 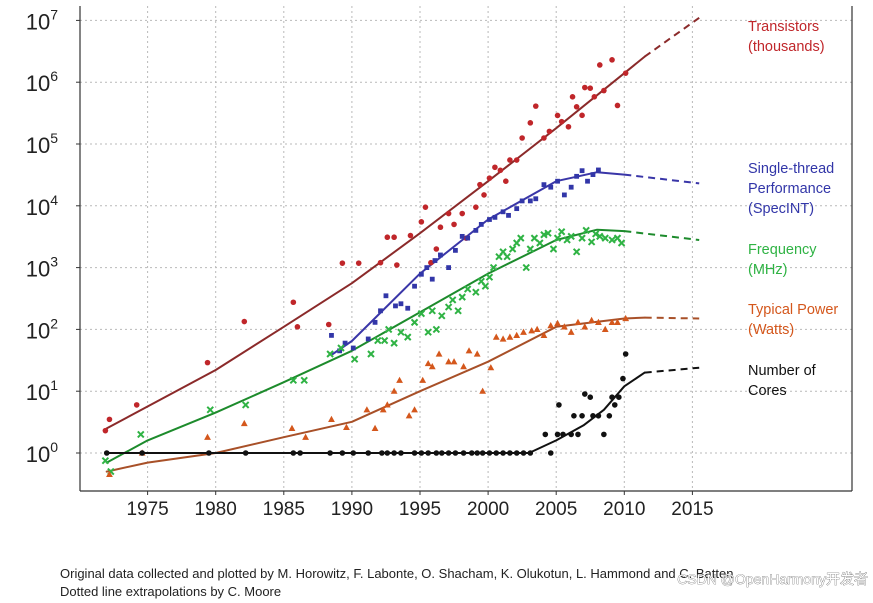 What do you see at coordinates (54, 200) in the screenshot?
I see `y-tick-exponent: 4` at bounding box center [54, 200].